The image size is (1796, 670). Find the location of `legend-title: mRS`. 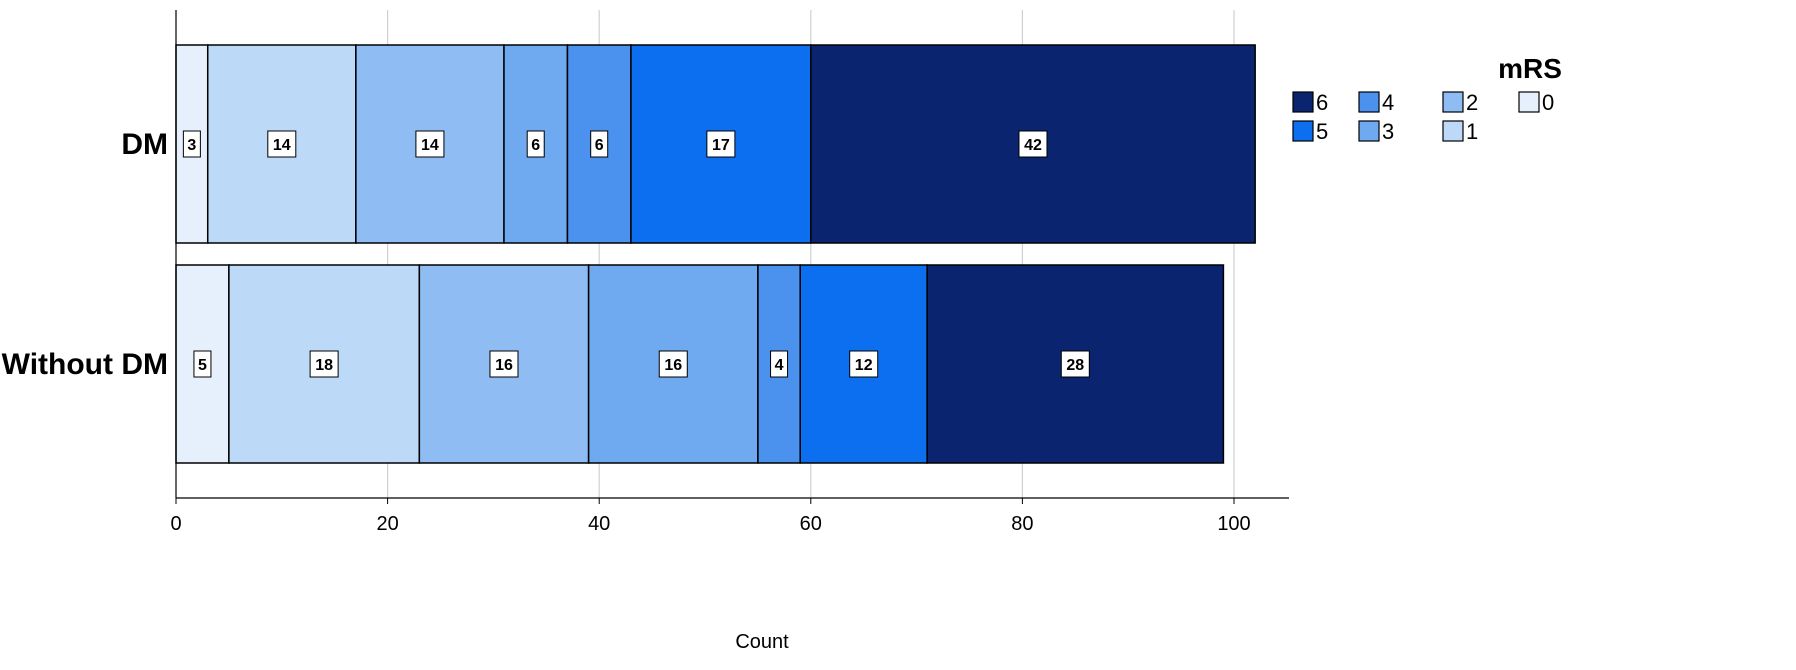

legend-title: mRS is located at coordinates (1530, 68).